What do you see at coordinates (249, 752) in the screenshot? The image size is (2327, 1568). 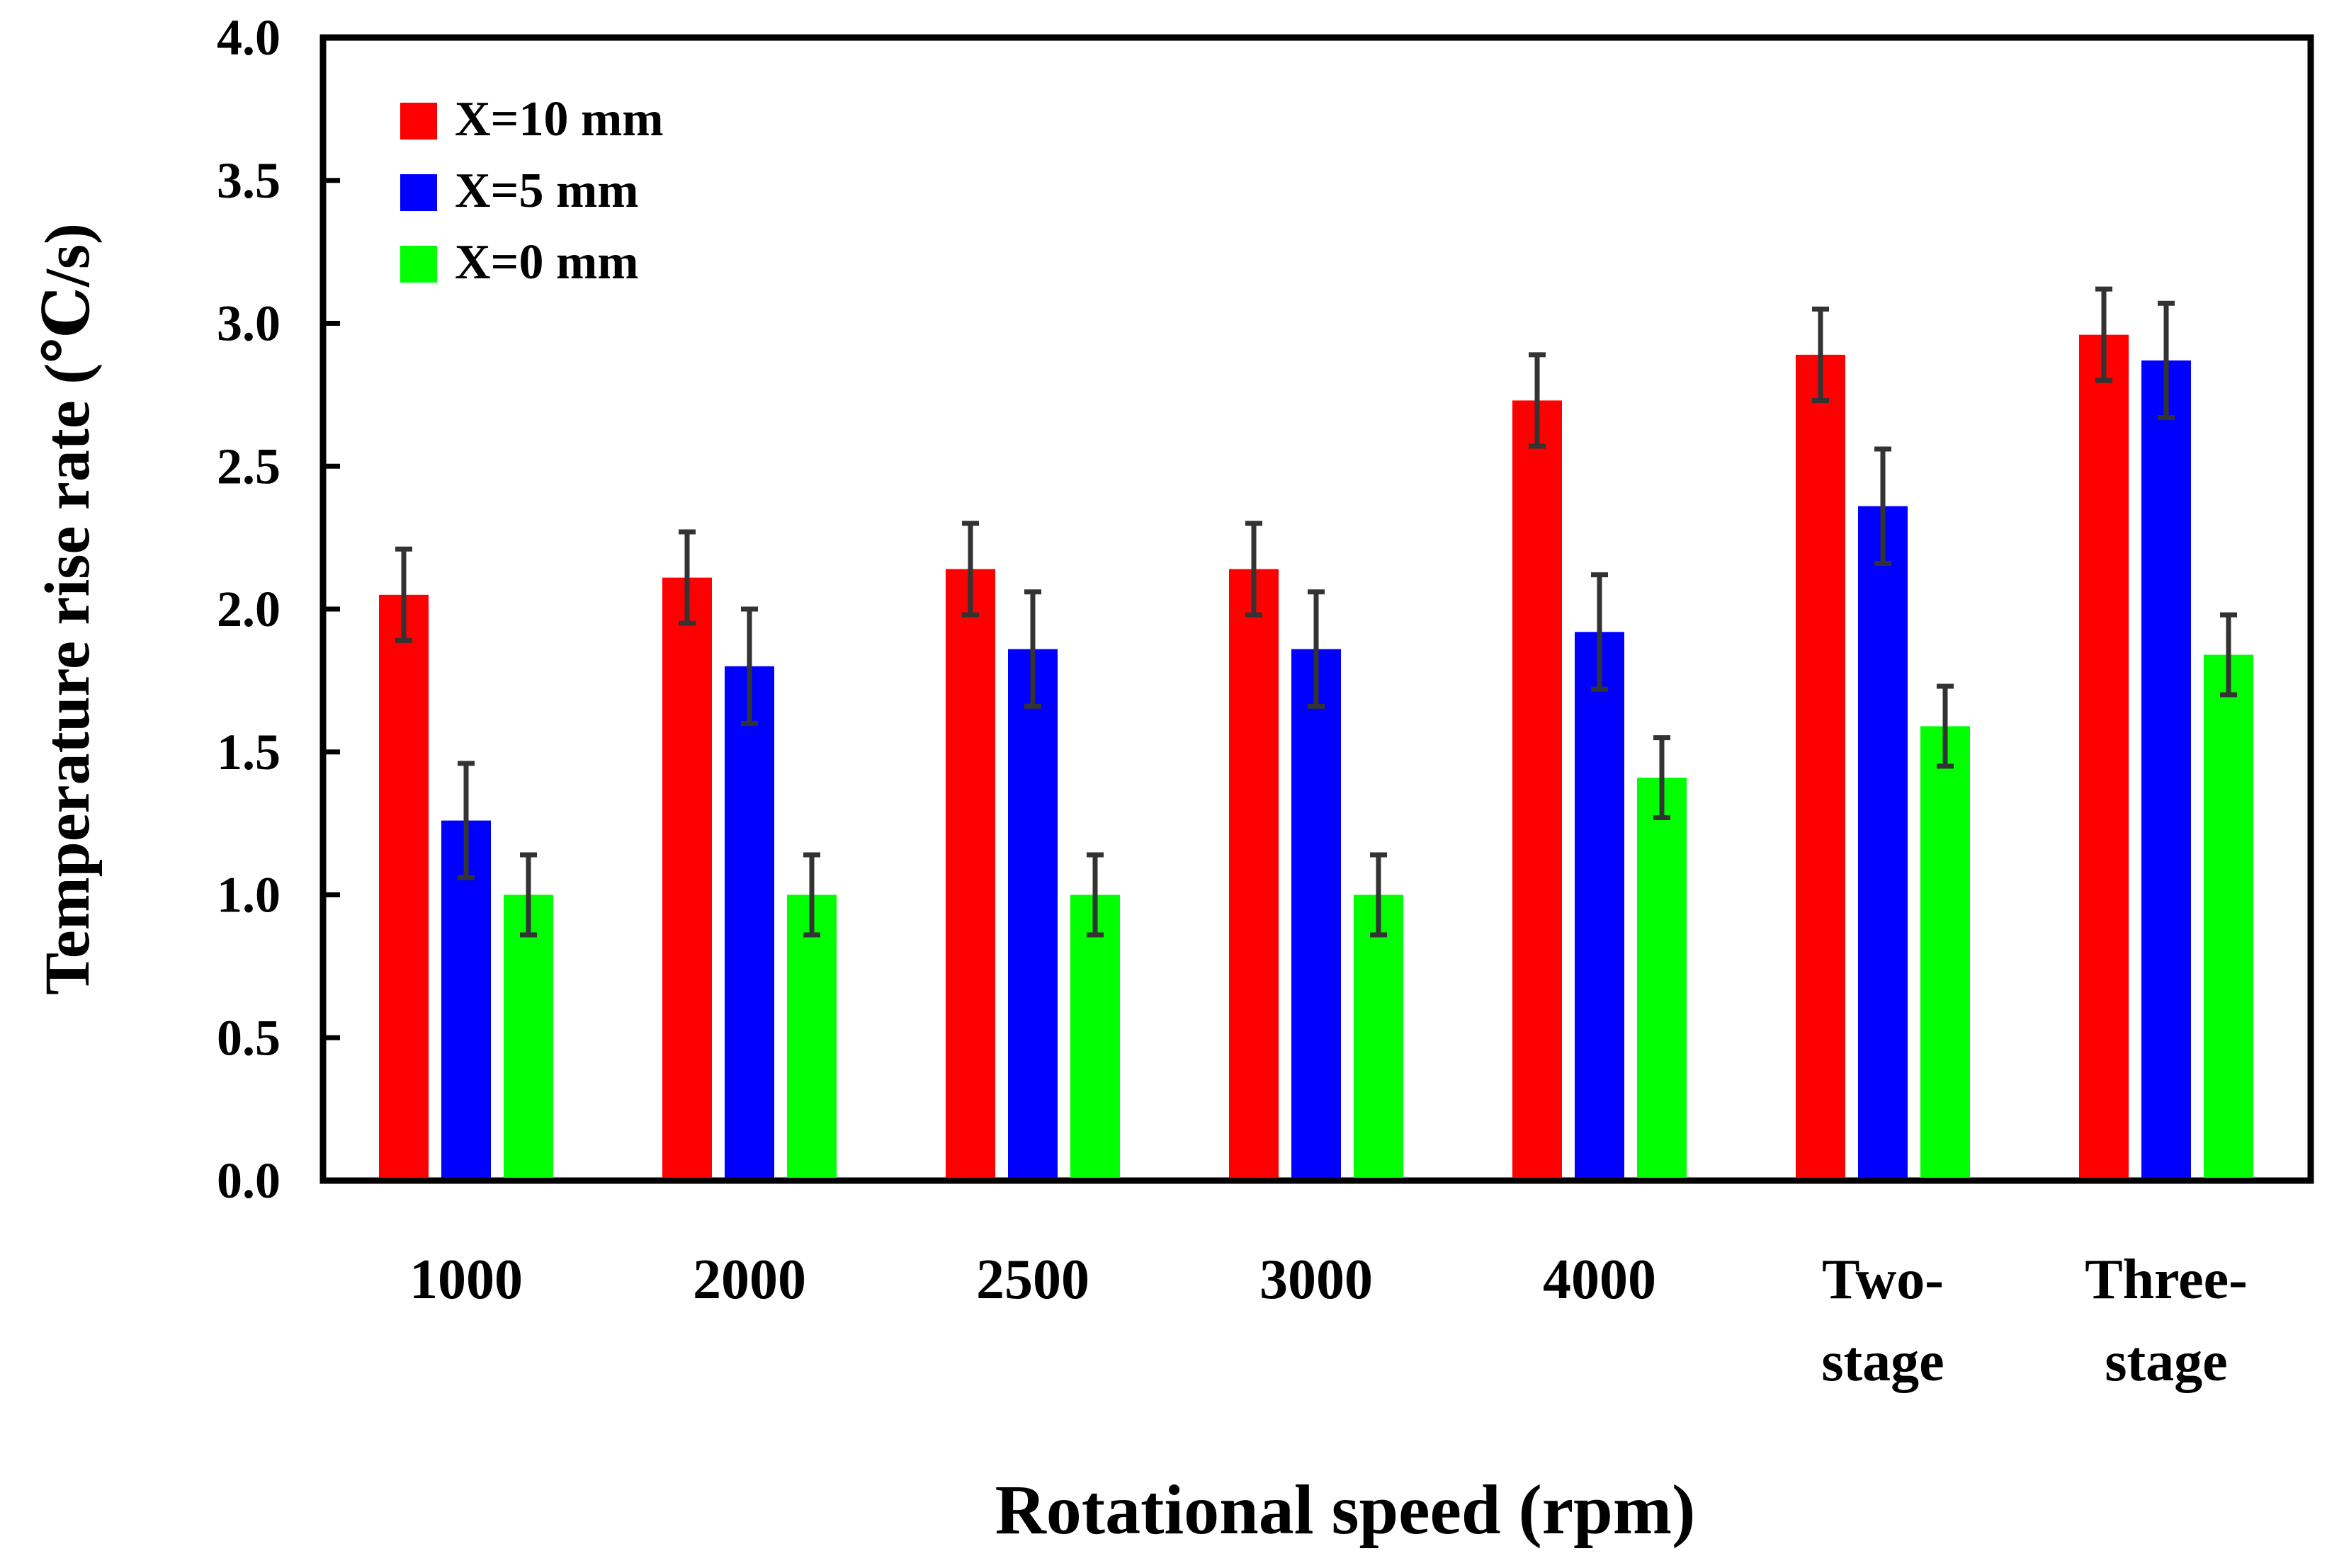 I see `y-tick-label: 1.5` at bounding box center [249, 752].